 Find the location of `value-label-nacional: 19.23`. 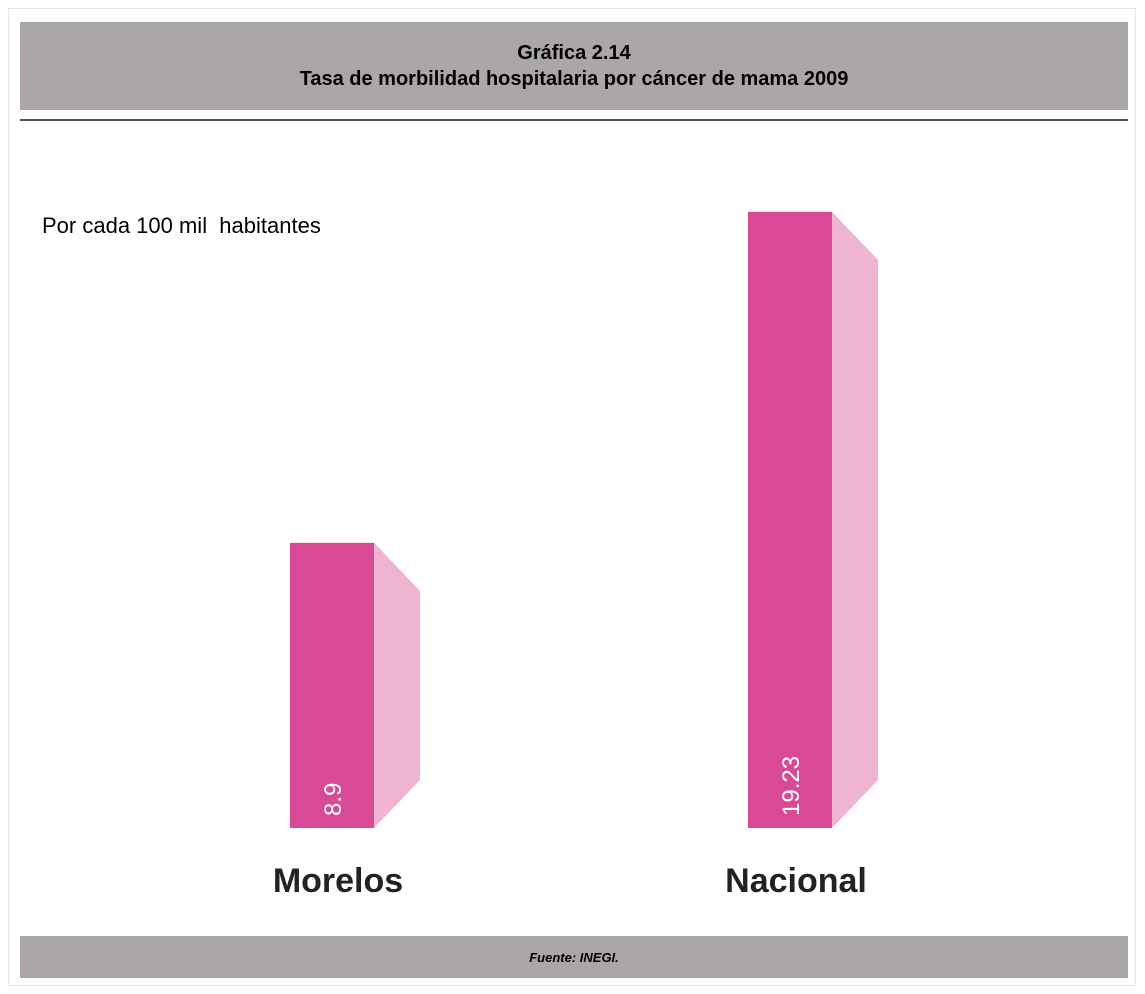

value-label-nacional: 19.23 is located at coordinates (791, 786).